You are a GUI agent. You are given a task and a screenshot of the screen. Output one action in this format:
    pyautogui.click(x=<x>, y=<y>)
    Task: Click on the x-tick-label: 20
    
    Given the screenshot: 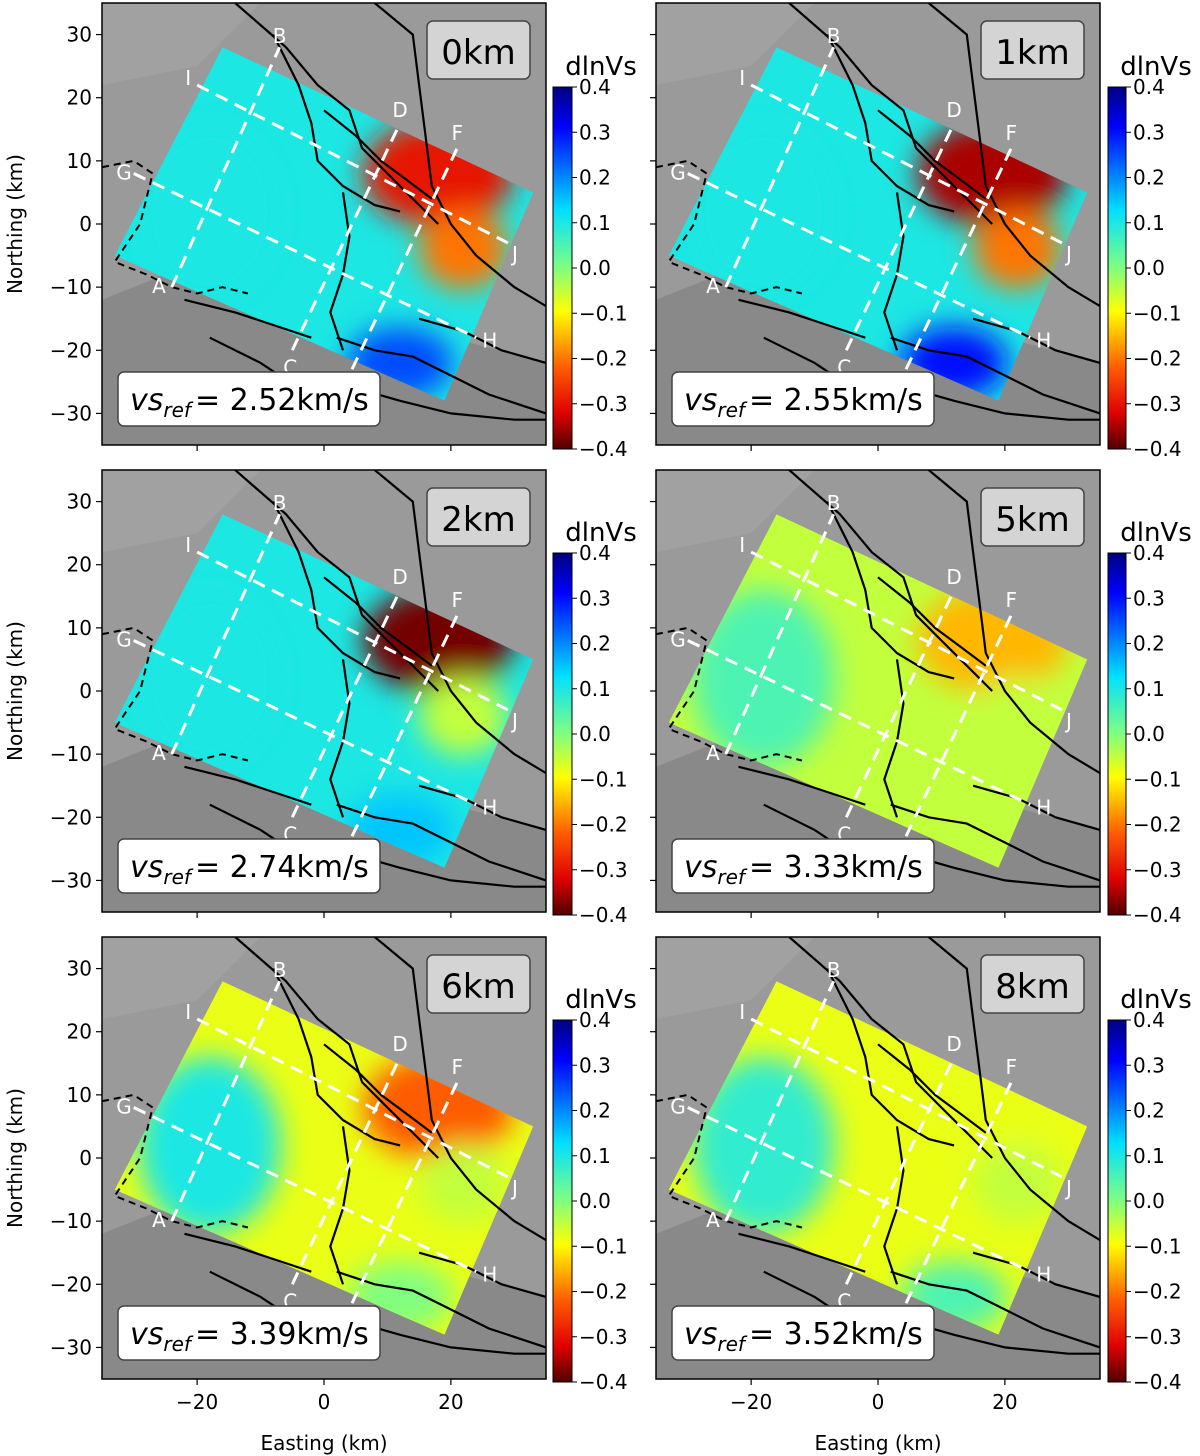 What is the action you would take?
    pyautogui.click(x=450, y=1402)
    